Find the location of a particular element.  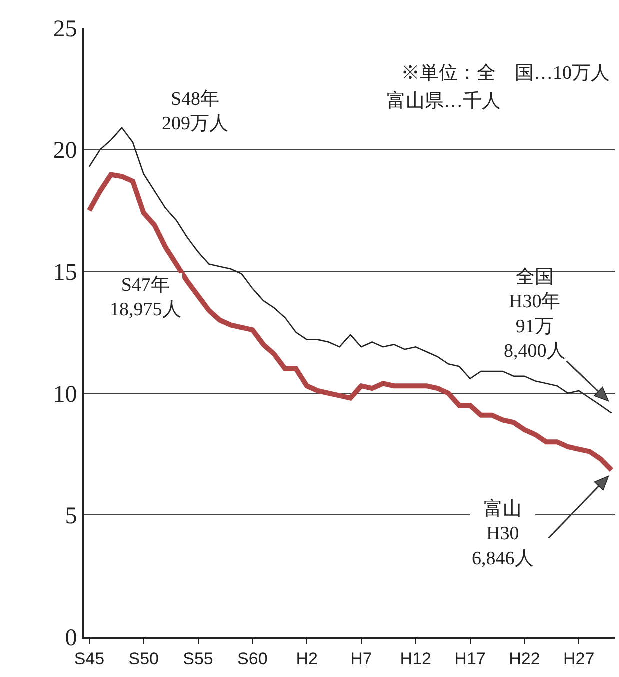

x-tick-label: H27 is located at coordinates (579, 658).